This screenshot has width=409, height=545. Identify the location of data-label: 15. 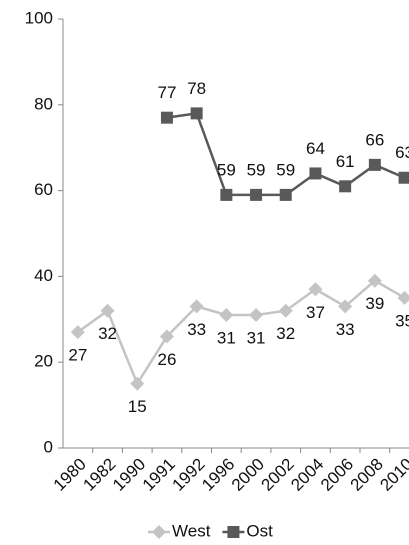
(137, 406).